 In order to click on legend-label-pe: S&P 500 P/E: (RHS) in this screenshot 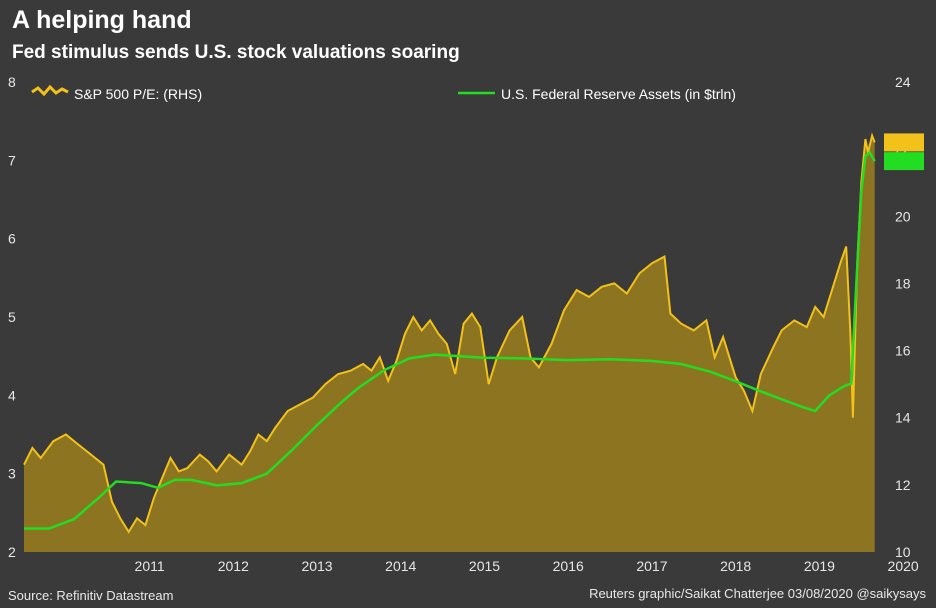, I will do `click(138, 94)`.